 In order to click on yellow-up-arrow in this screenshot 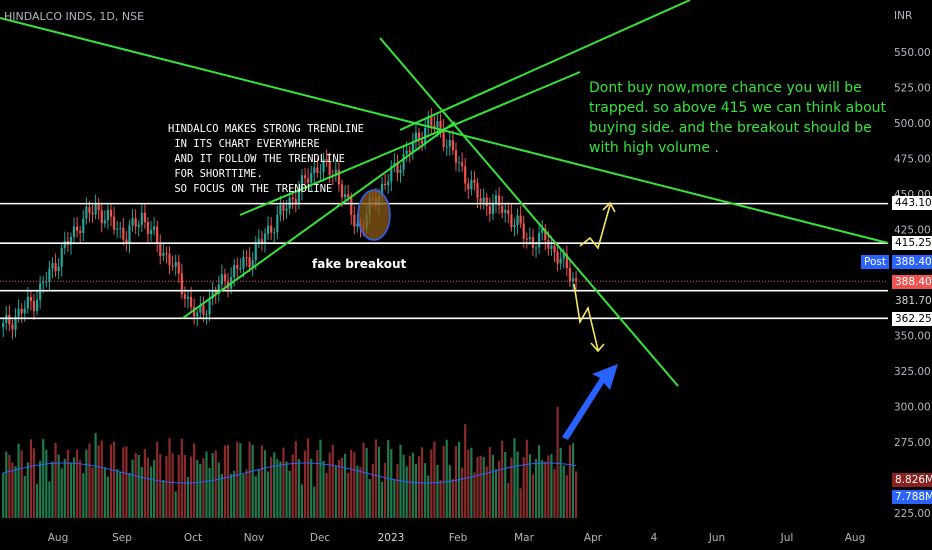, I will do `click(595, 227)`.